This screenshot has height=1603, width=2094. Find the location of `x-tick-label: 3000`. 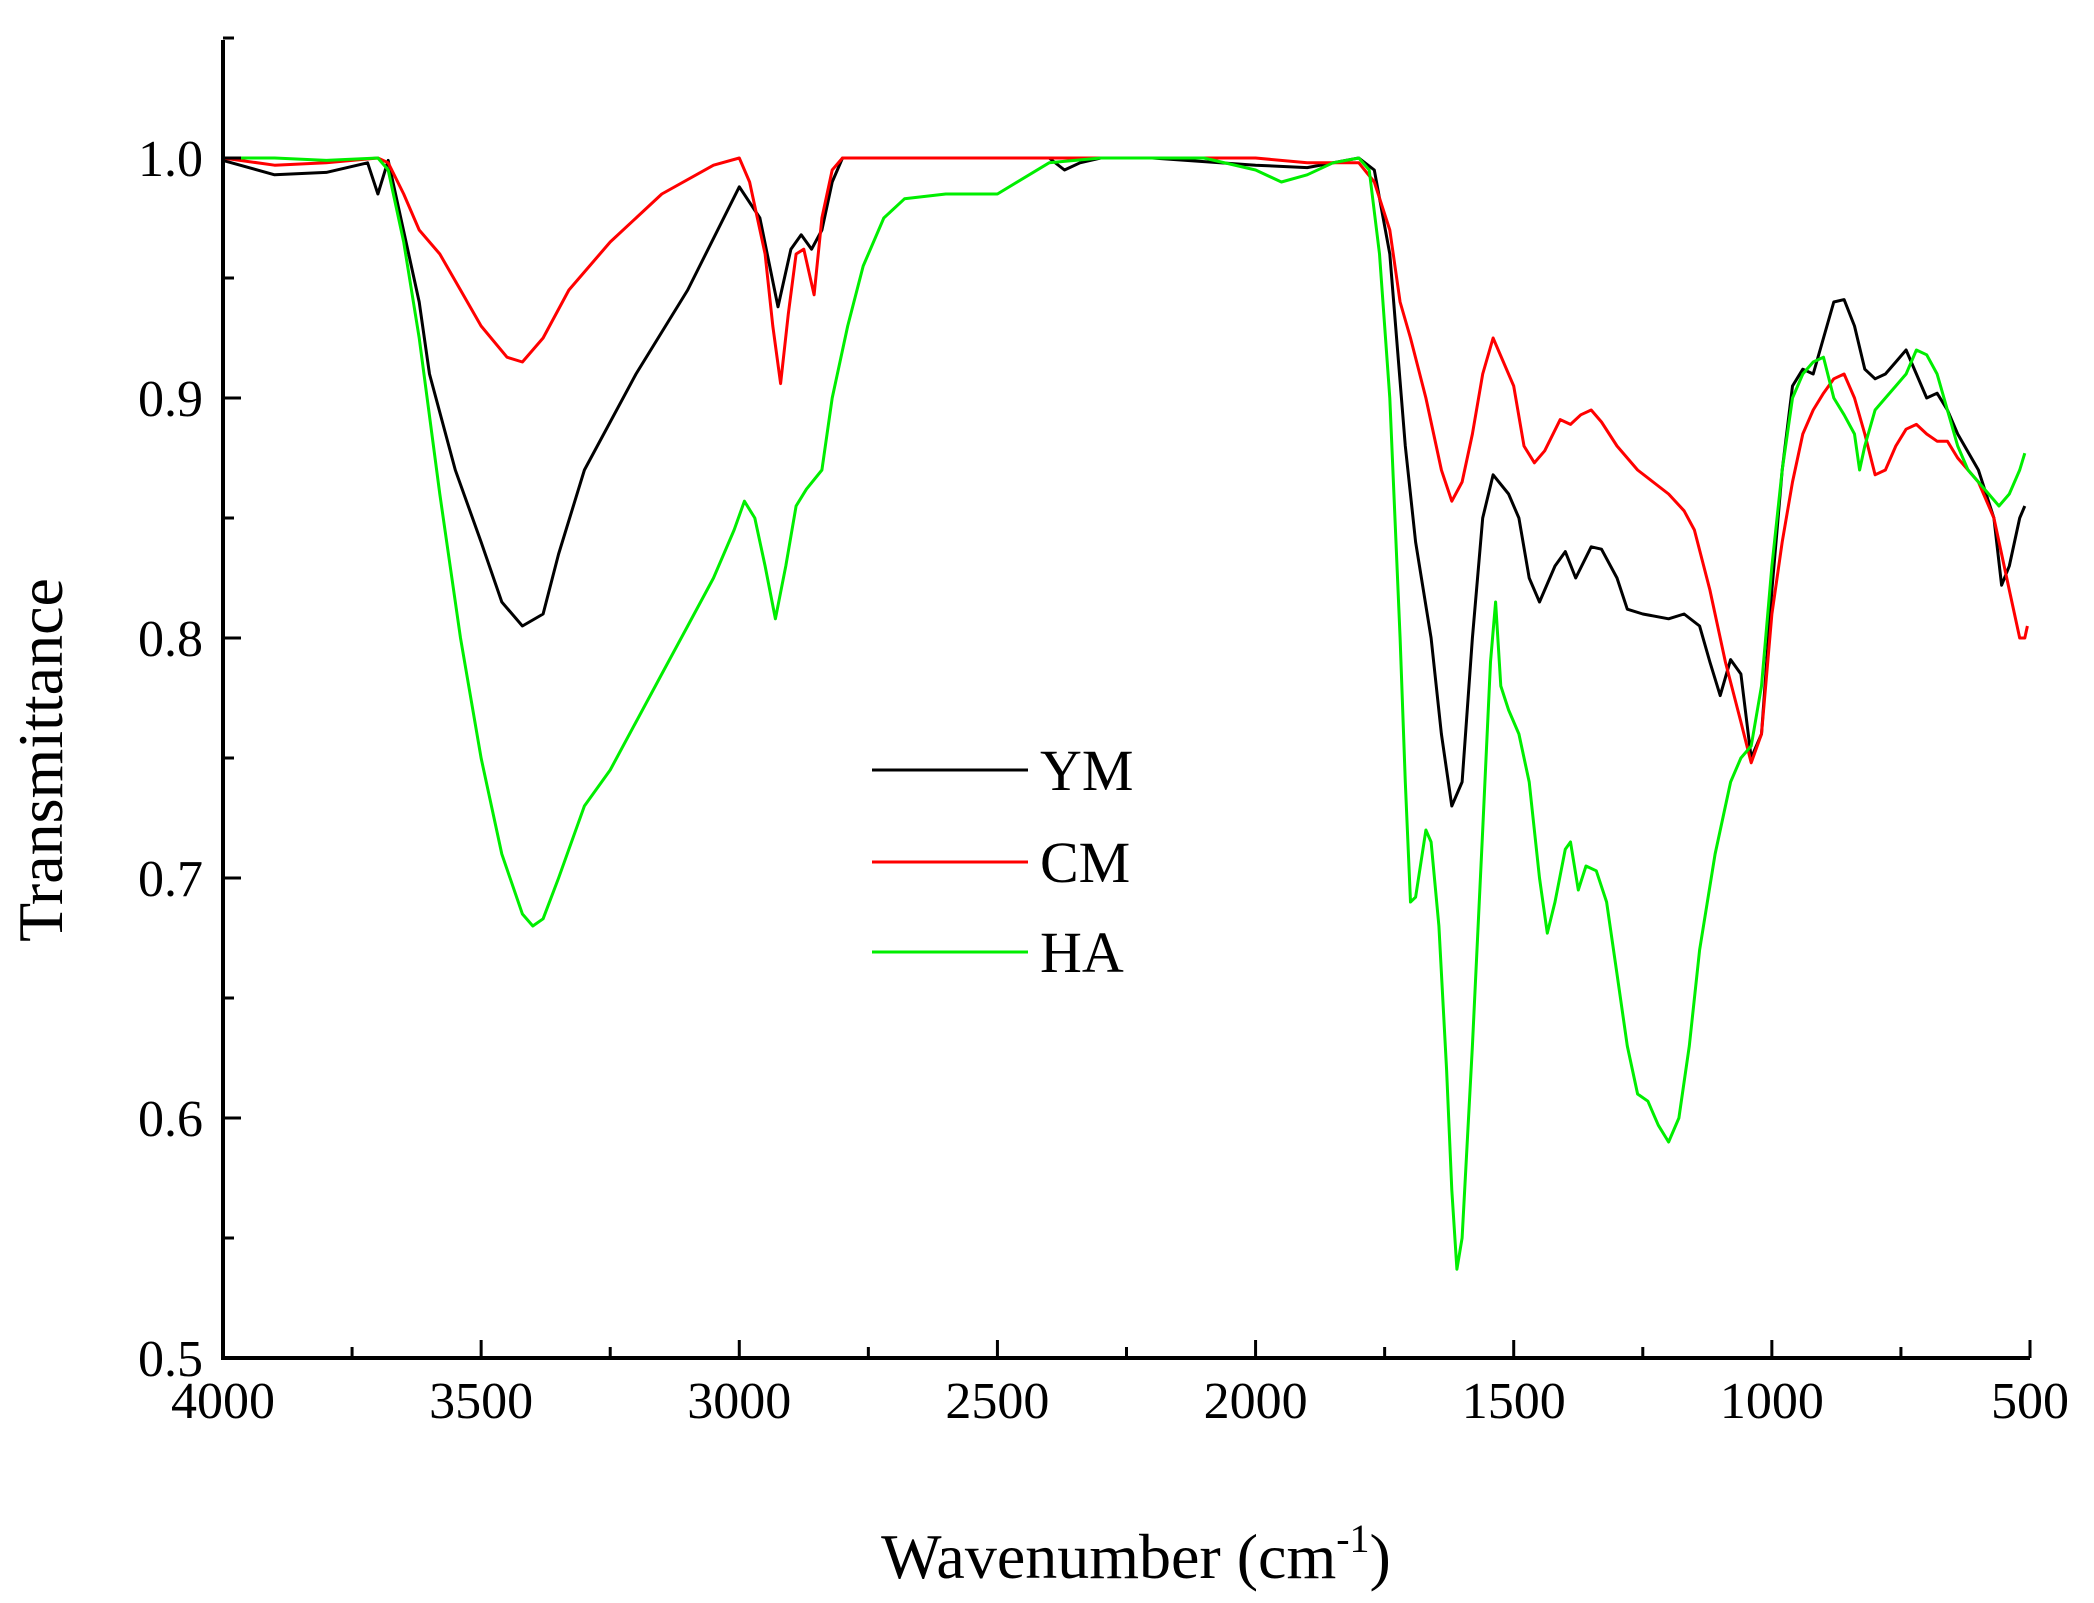

x-tick-label: 3000 is located at coordinates (739, 1401).